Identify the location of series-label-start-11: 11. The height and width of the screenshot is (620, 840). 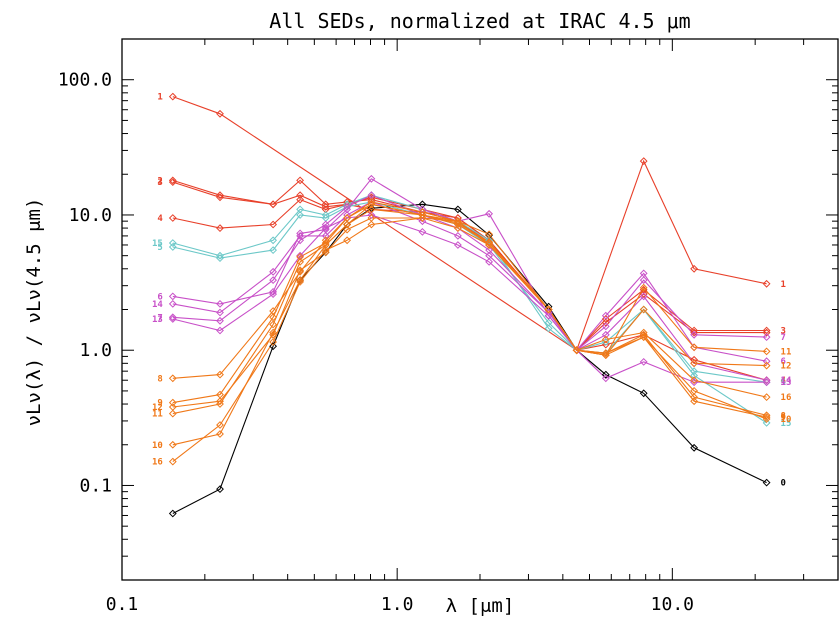
(157, 415).